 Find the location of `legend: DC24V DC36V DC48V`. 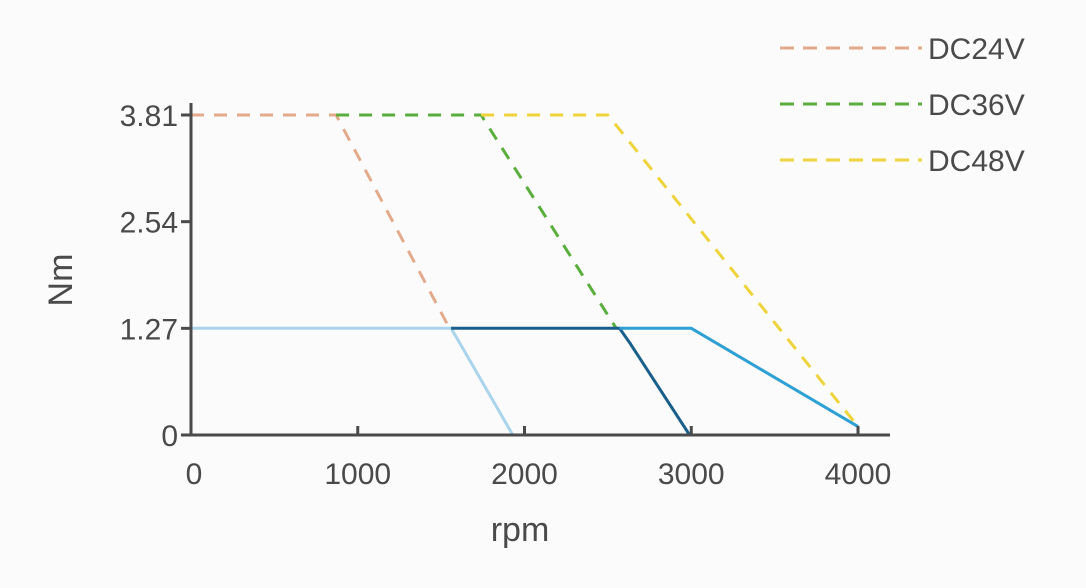

legend: DC24V DC36V DC48V is located at coordinates (902, 105).